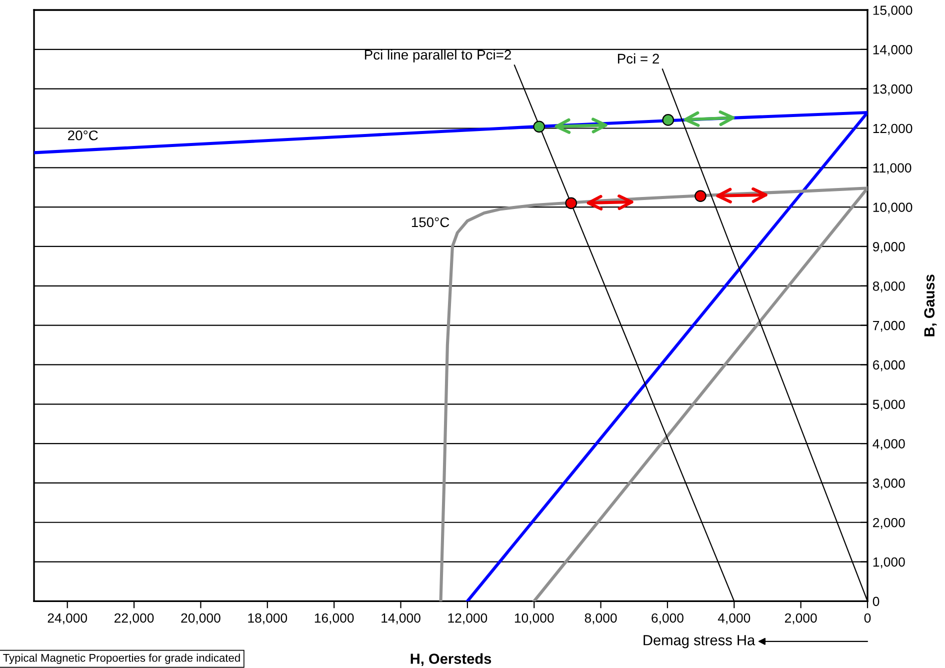  What do you see at coordinates (892, 11) in the screenshot?
I see `y-tick-label: 15,000` at bounding box center [892, 11].